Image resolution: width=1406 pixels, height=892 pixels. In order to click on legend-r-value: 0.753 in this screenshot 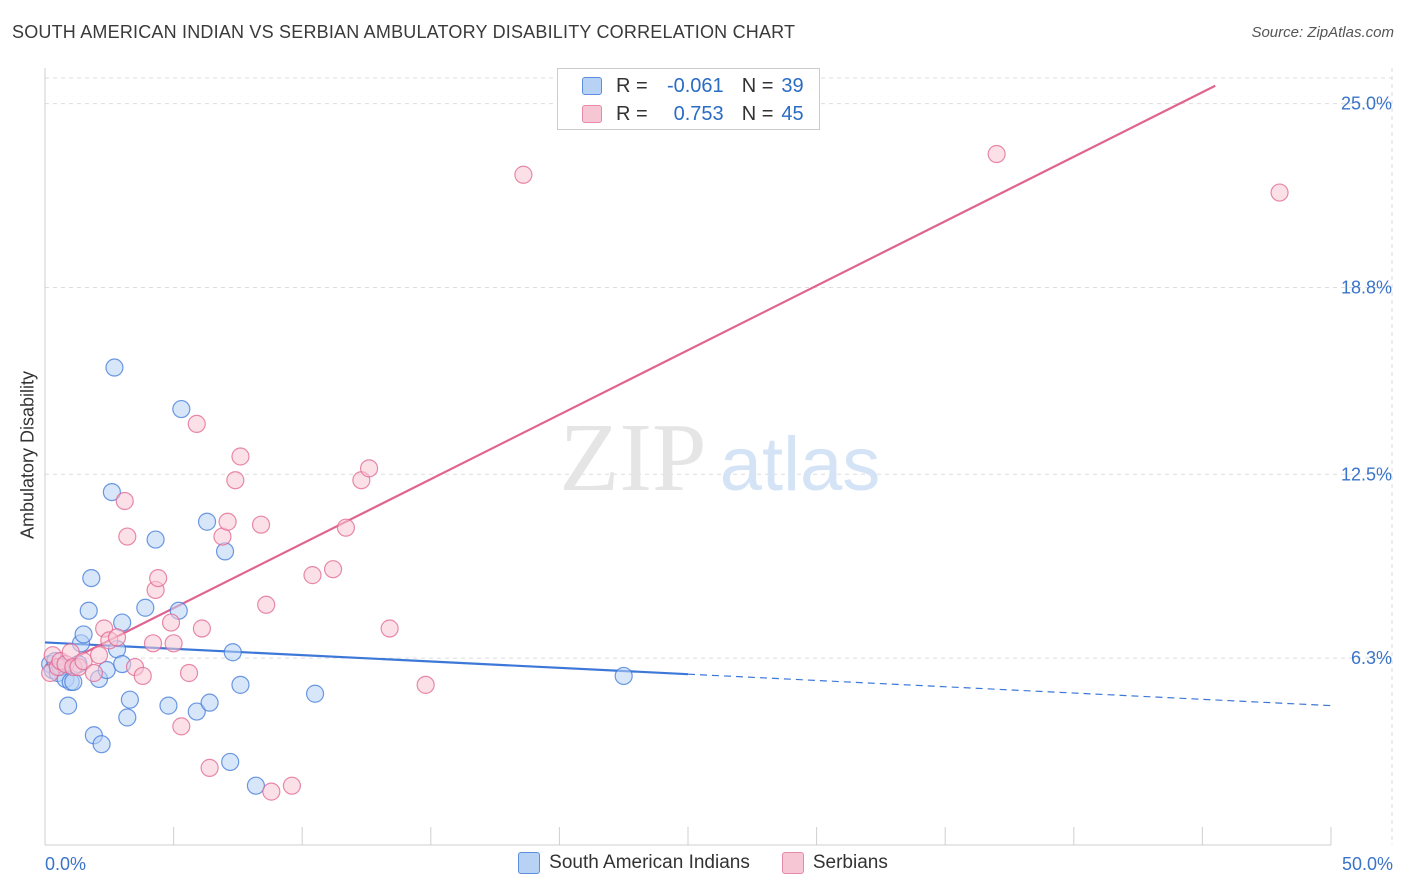, I will do `click(698, 113)`.